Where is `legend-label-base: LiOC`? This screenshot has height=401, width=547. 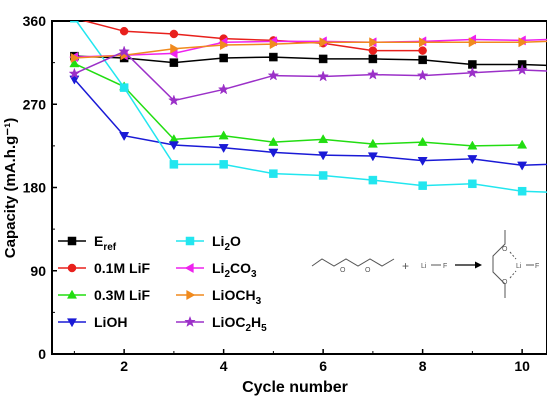 legend-label-base: LiOC is located at coordinates (228, 322).